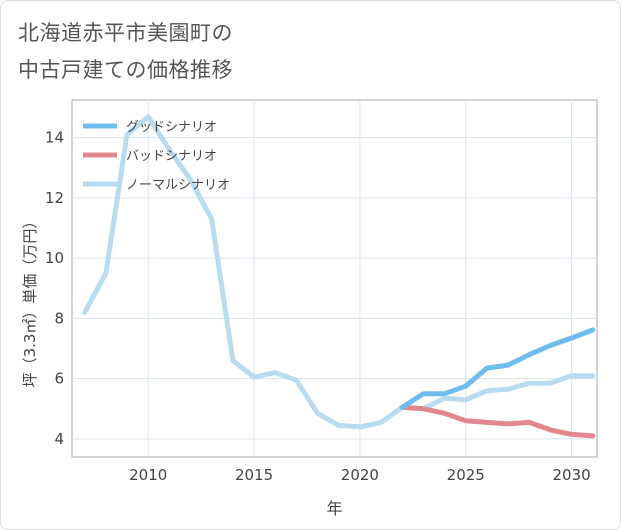 This screenshot has width=621, height=530. I want to click on x-axis-label: 年, so click(334, 508).